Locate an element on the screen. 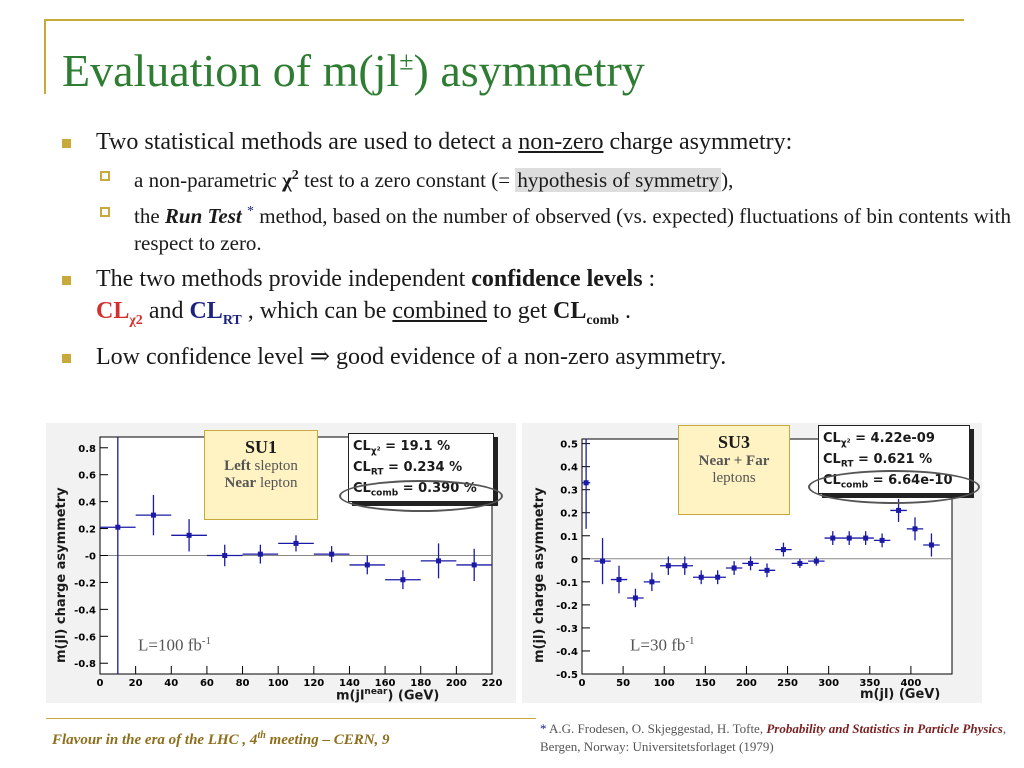 This screenshot has width=1024, height=768. title-frame-top is located at coordinates (504, 20).